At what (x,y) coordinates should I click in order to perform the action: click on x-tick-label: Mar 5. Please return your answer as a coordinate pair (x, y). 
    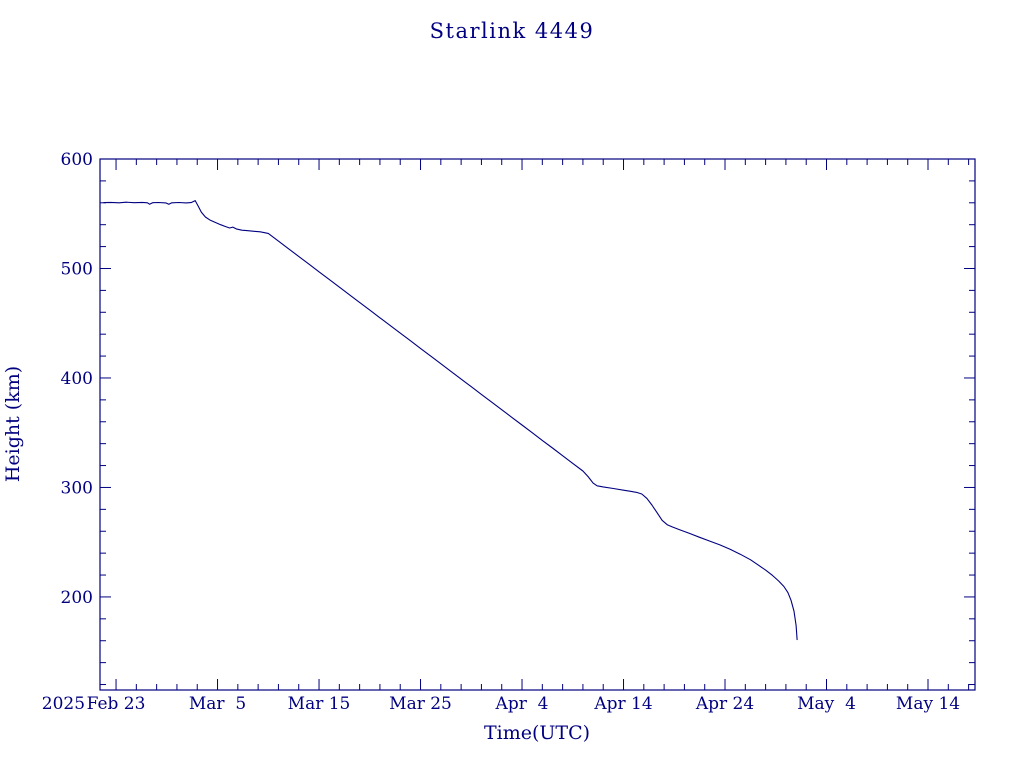
    Looking at the image, I should click on (217, 704).